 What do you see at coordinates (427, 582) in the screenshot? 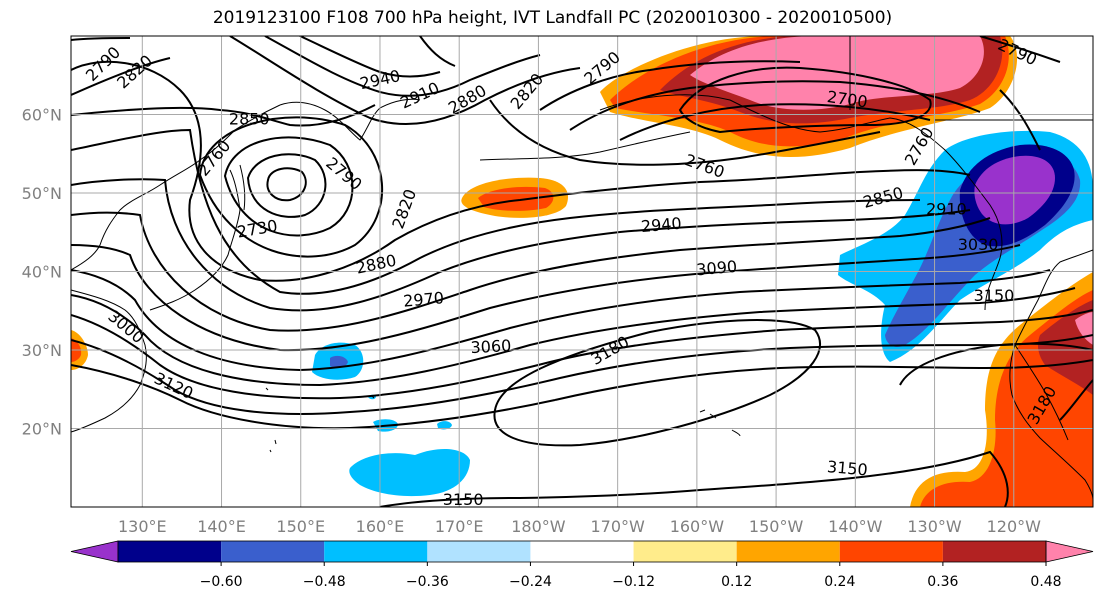
I see `colorbar-tick-label: −0.36` at bounding box center [427, 582].